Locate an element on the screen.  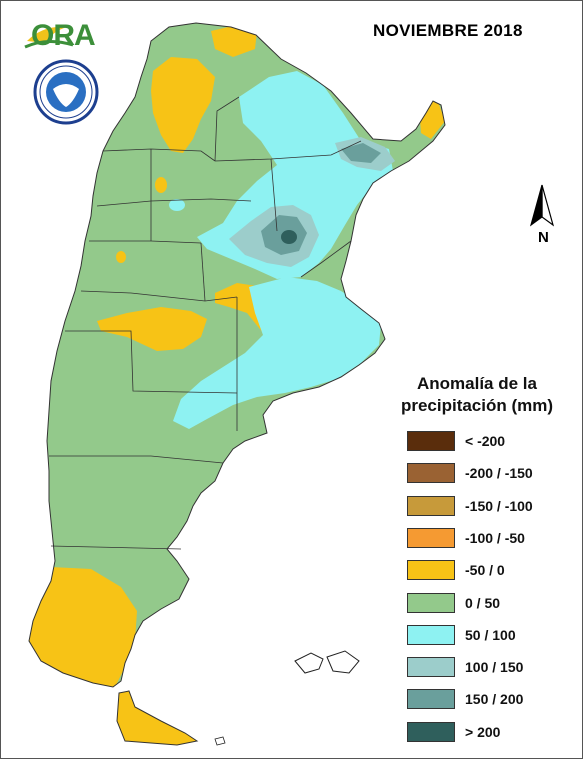
legend-title: Anomalía de la precipitación (mm) is located at coordinates (477, 395).